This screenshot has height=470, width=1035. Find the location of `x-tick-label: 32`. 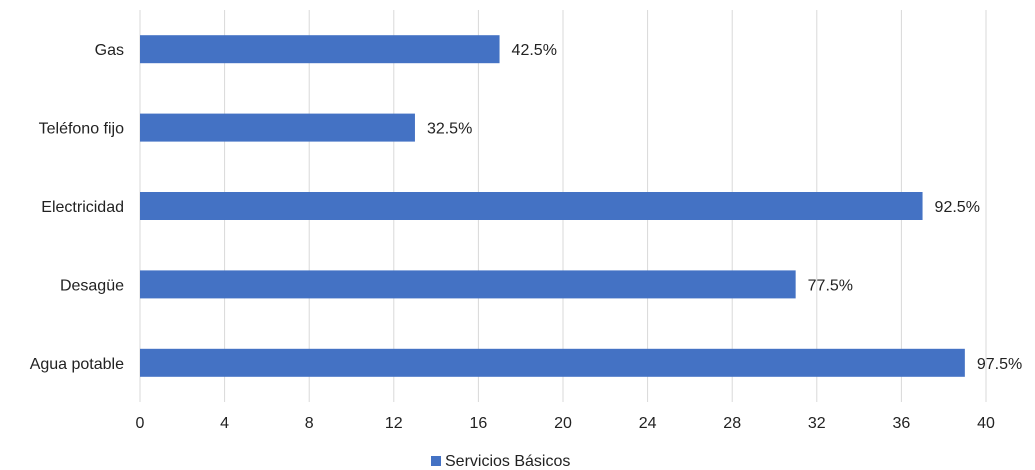

x-tick-label: 32 is located at coordinates (817, 423).